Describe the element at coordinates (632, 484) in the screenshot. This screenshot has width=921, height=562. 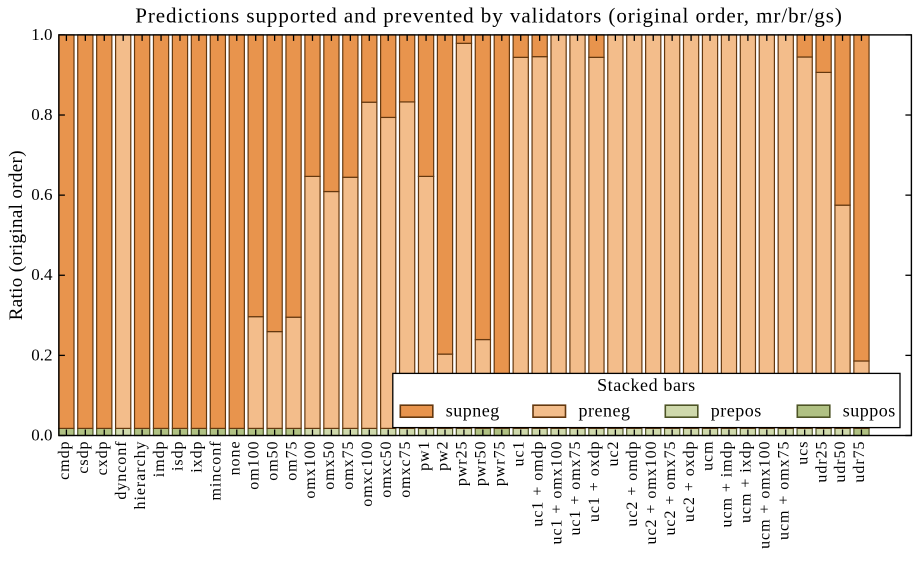
I see `svg-text: uc2 + omdp` at that location.